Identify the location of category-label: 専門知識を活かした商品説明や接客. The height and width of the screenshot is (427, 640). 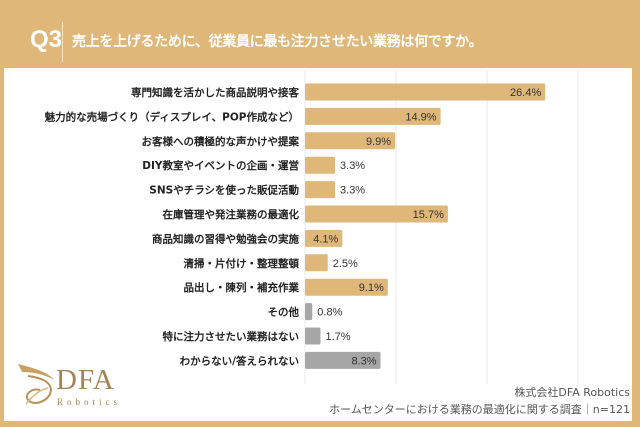
(215, 92).